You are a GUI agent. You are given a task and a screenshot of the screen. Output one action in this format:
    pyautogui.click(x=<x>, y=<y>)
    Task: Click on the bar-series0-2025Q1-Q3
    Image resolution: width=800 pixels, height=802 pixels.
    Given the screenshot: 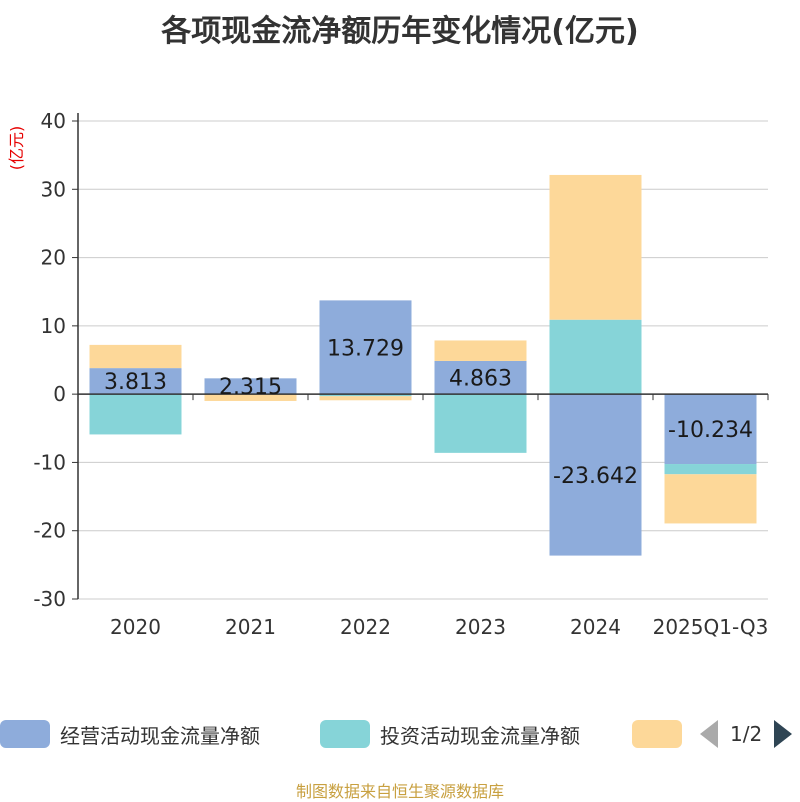 What is the action you would take?
    pyautogui.click(x=710, y=429)
    